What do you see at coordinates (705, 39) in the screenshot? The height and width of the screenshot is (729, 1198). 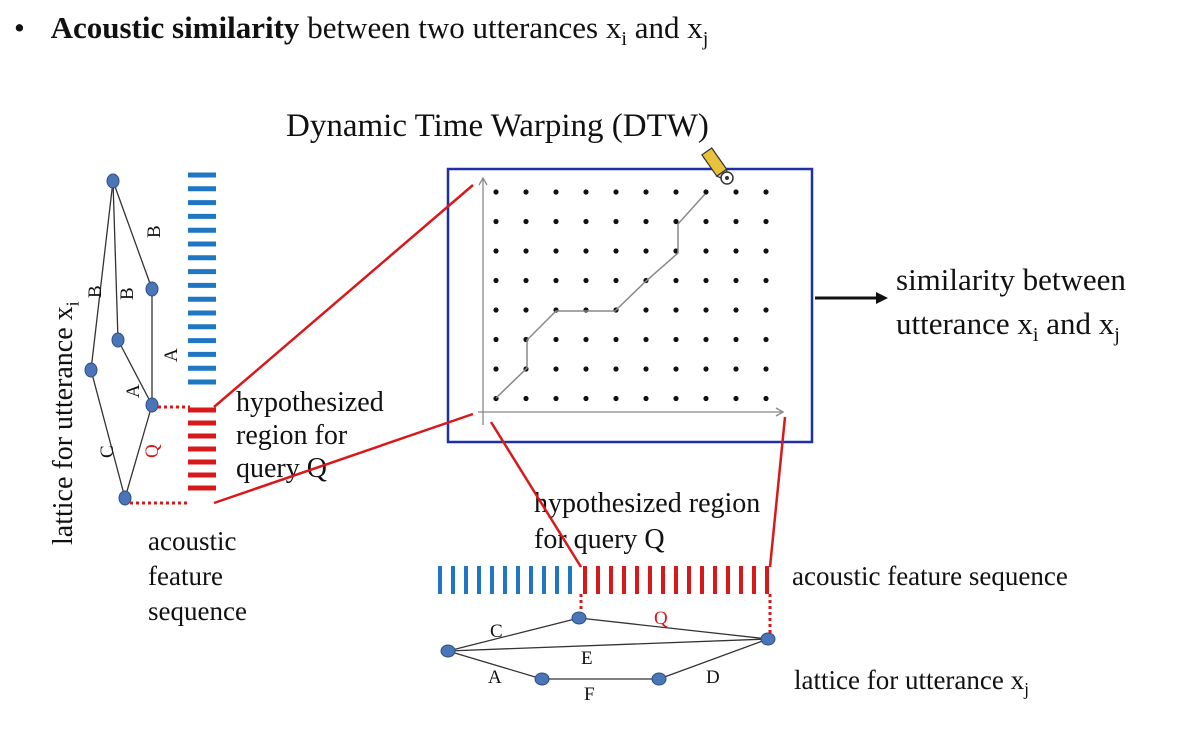 I see `bullet-sub-j: j` at bounding box center [705, 39].